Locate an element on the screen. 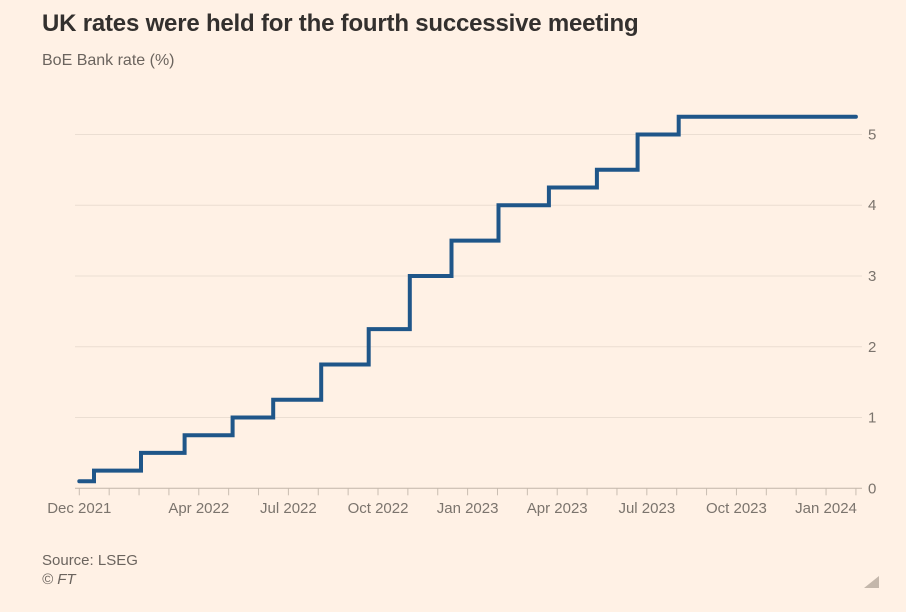 This screenshot has width=906, height=612. x-axis is located at coordinates (468, 491).